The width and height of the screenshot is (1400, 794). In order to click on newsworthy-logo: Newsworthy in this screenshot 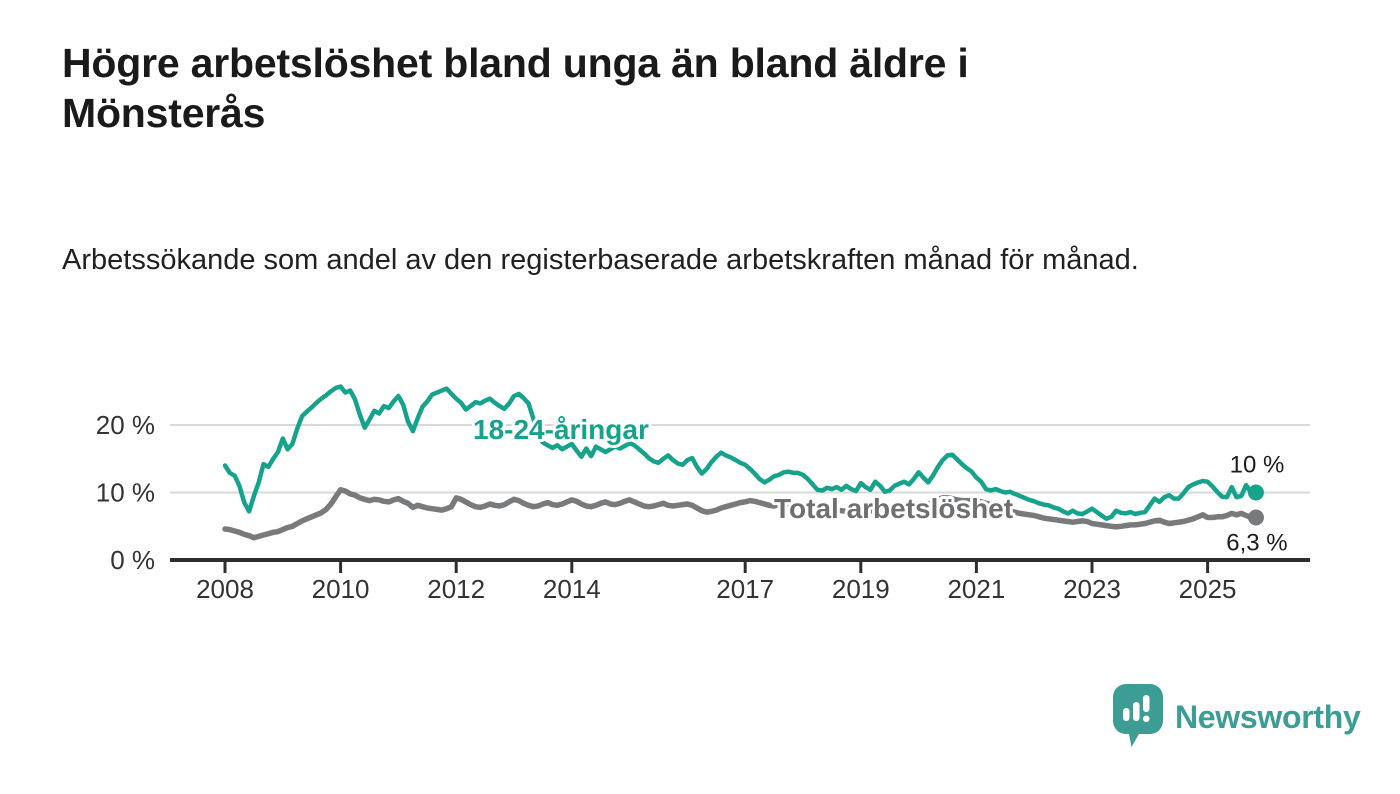, I will do `click(1237, 717)`.